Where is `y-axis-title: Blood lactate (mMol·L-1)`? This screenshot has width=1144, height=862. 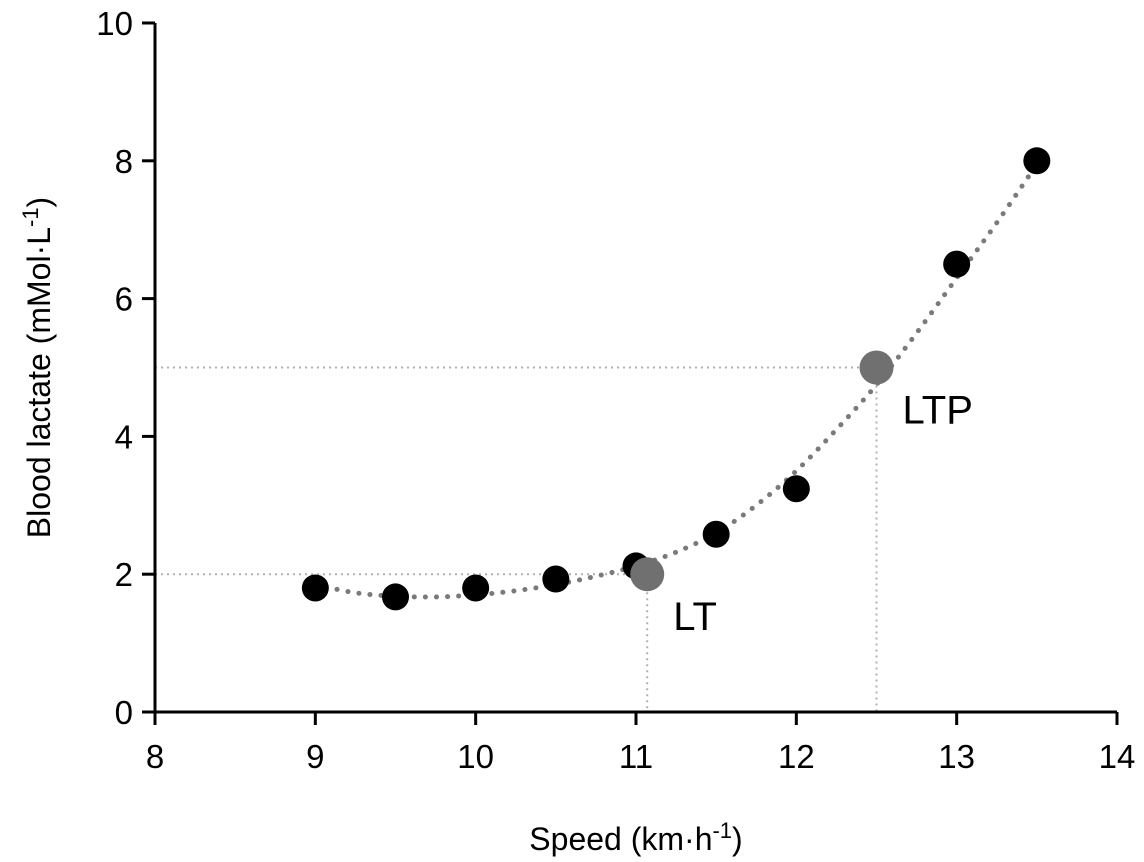 y-axis-title: Blood lactate (mMol·L-1) is located at coordinates (38, 367).